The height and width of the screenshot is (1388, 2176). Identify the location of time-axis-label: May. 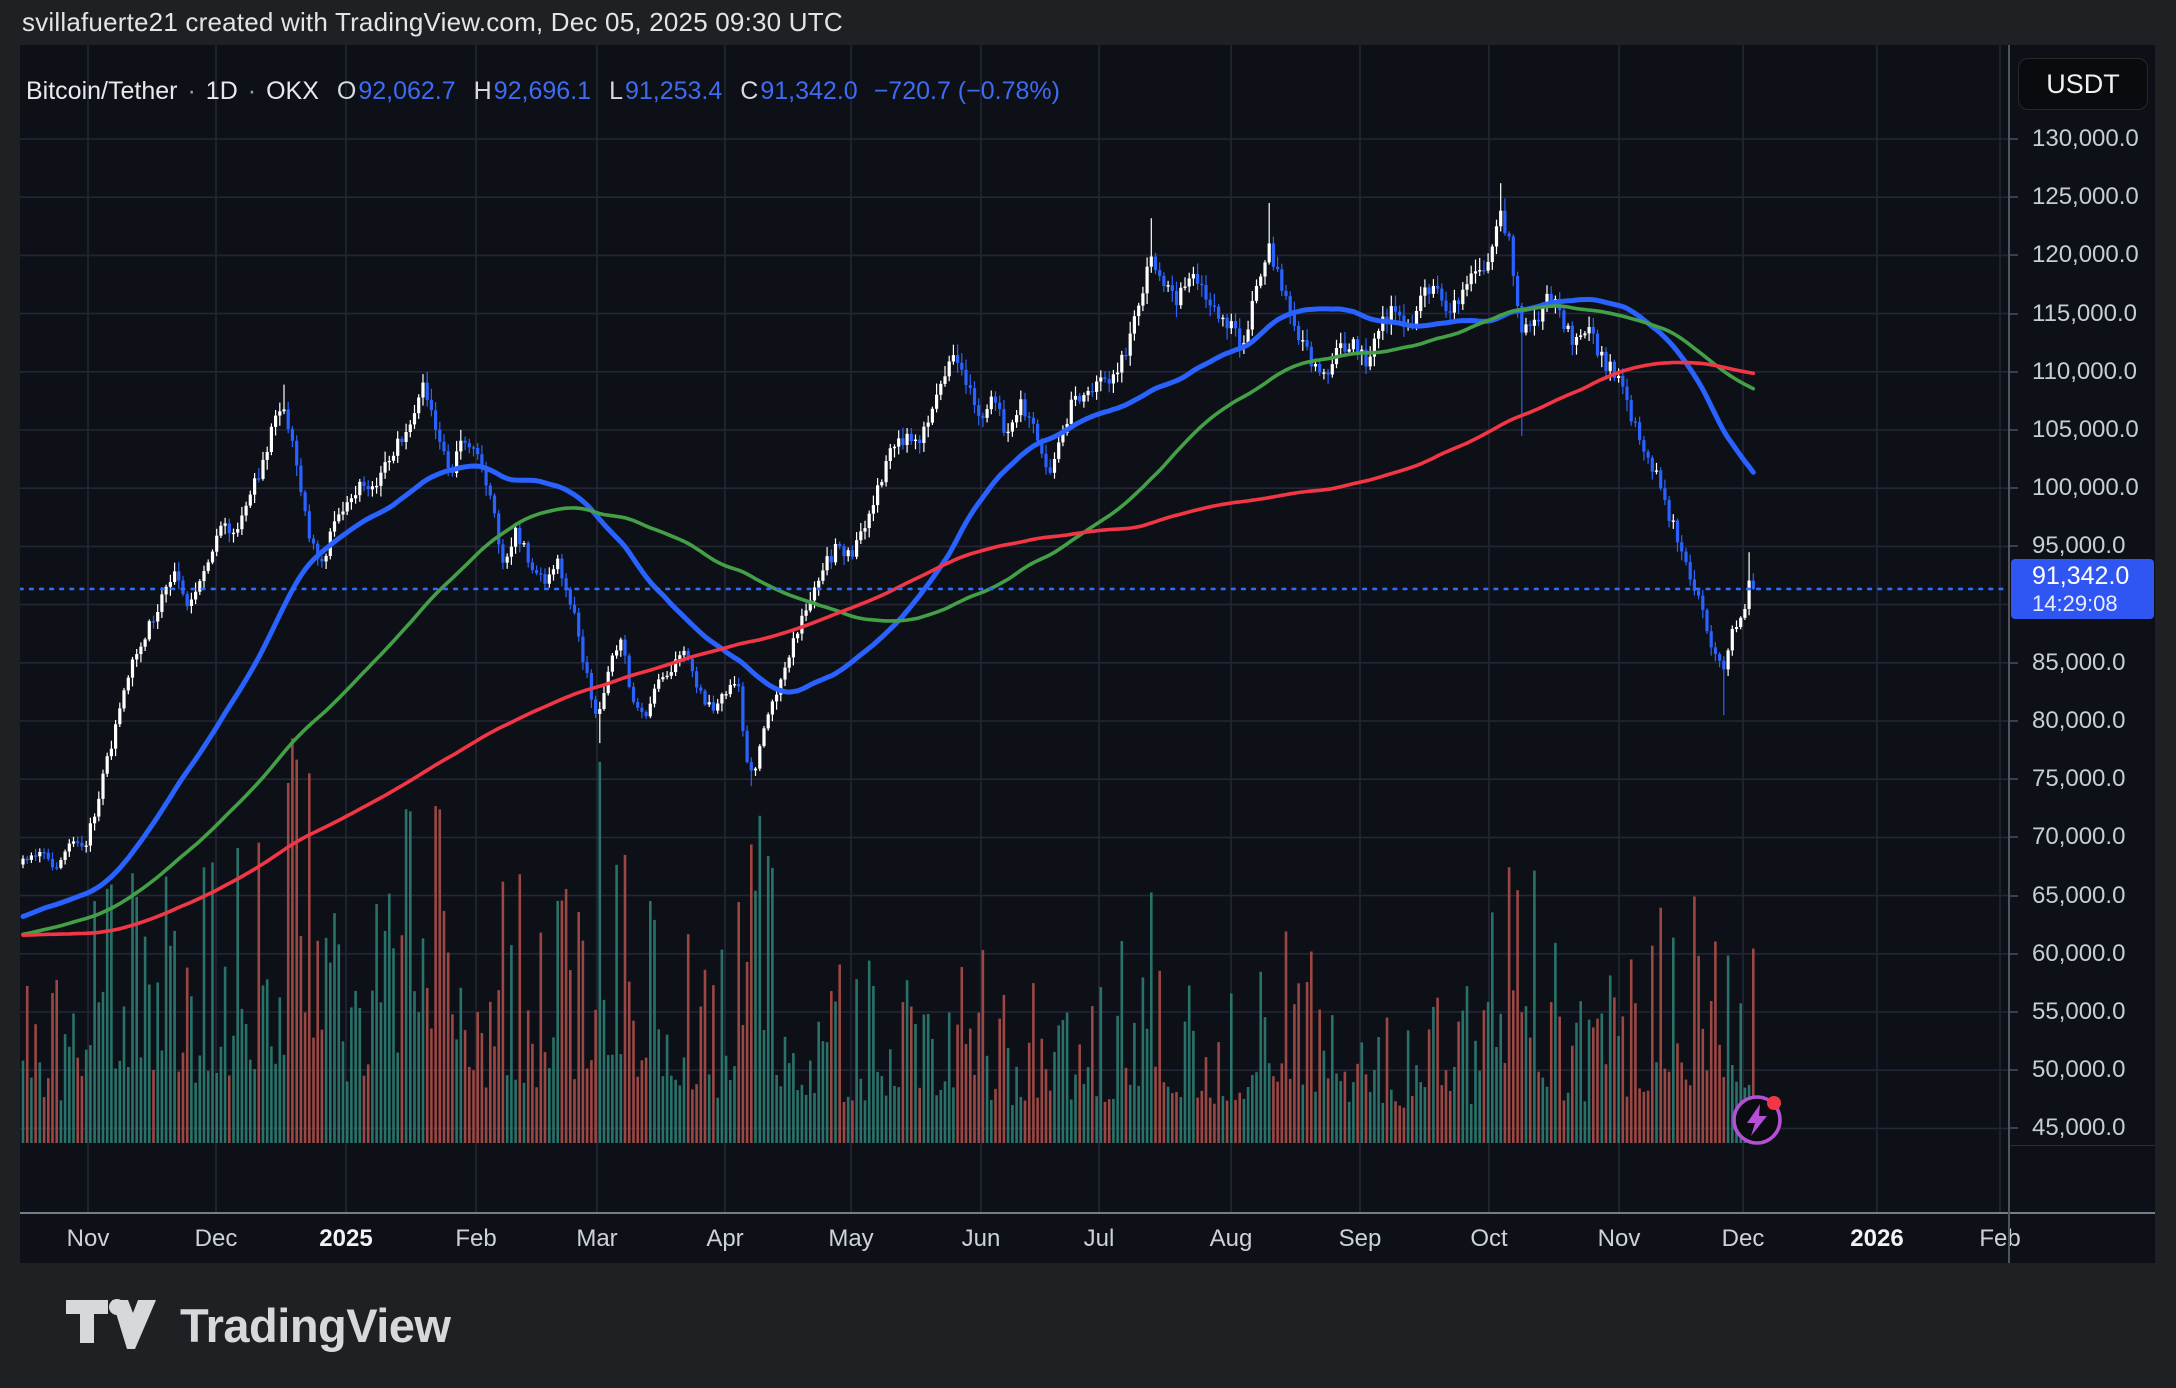
(851, 1238).